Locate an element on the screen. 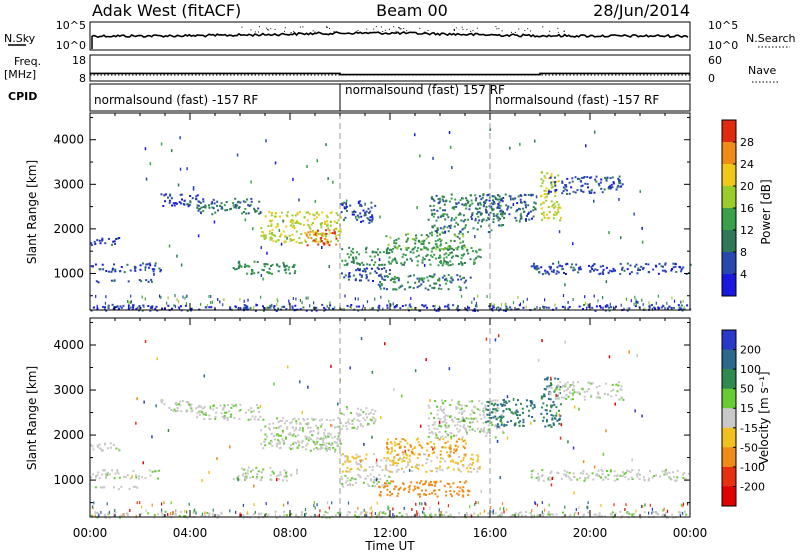  colorbar-tick-label: 50 is located at coordinates (747, 389).